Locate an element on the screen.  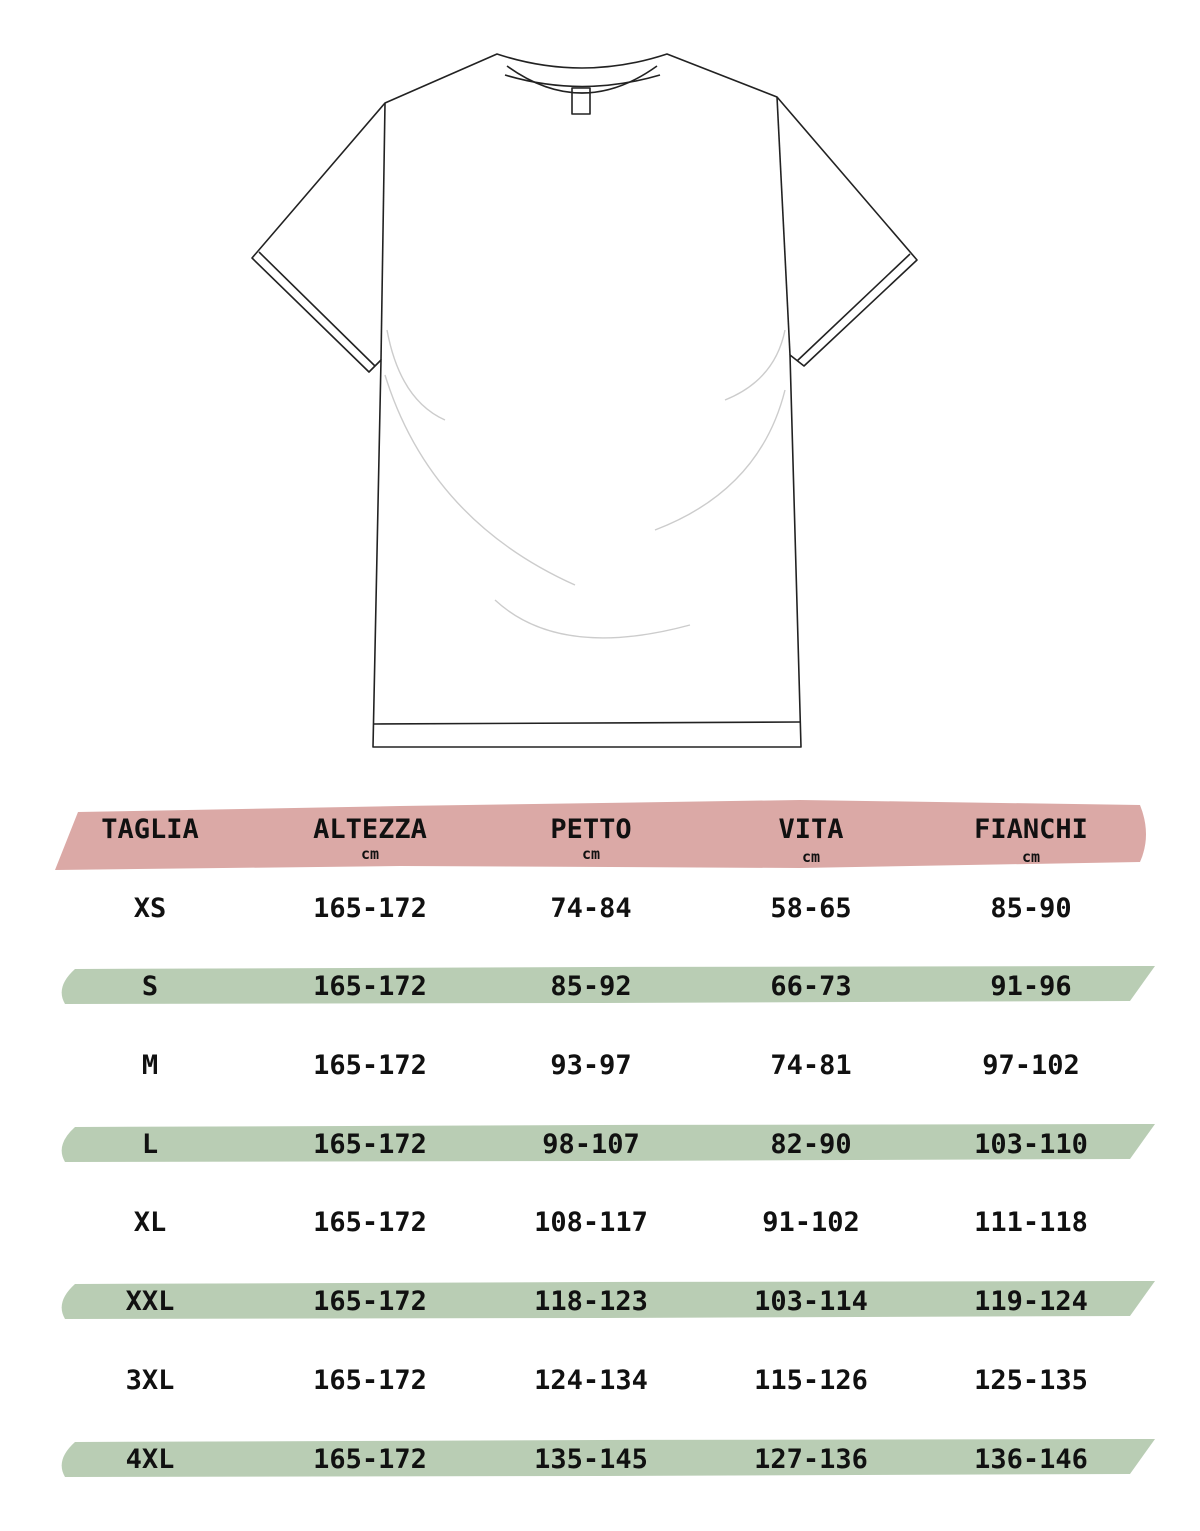
measurement-cell: 124-134 is located at coordinates (591, 1380).